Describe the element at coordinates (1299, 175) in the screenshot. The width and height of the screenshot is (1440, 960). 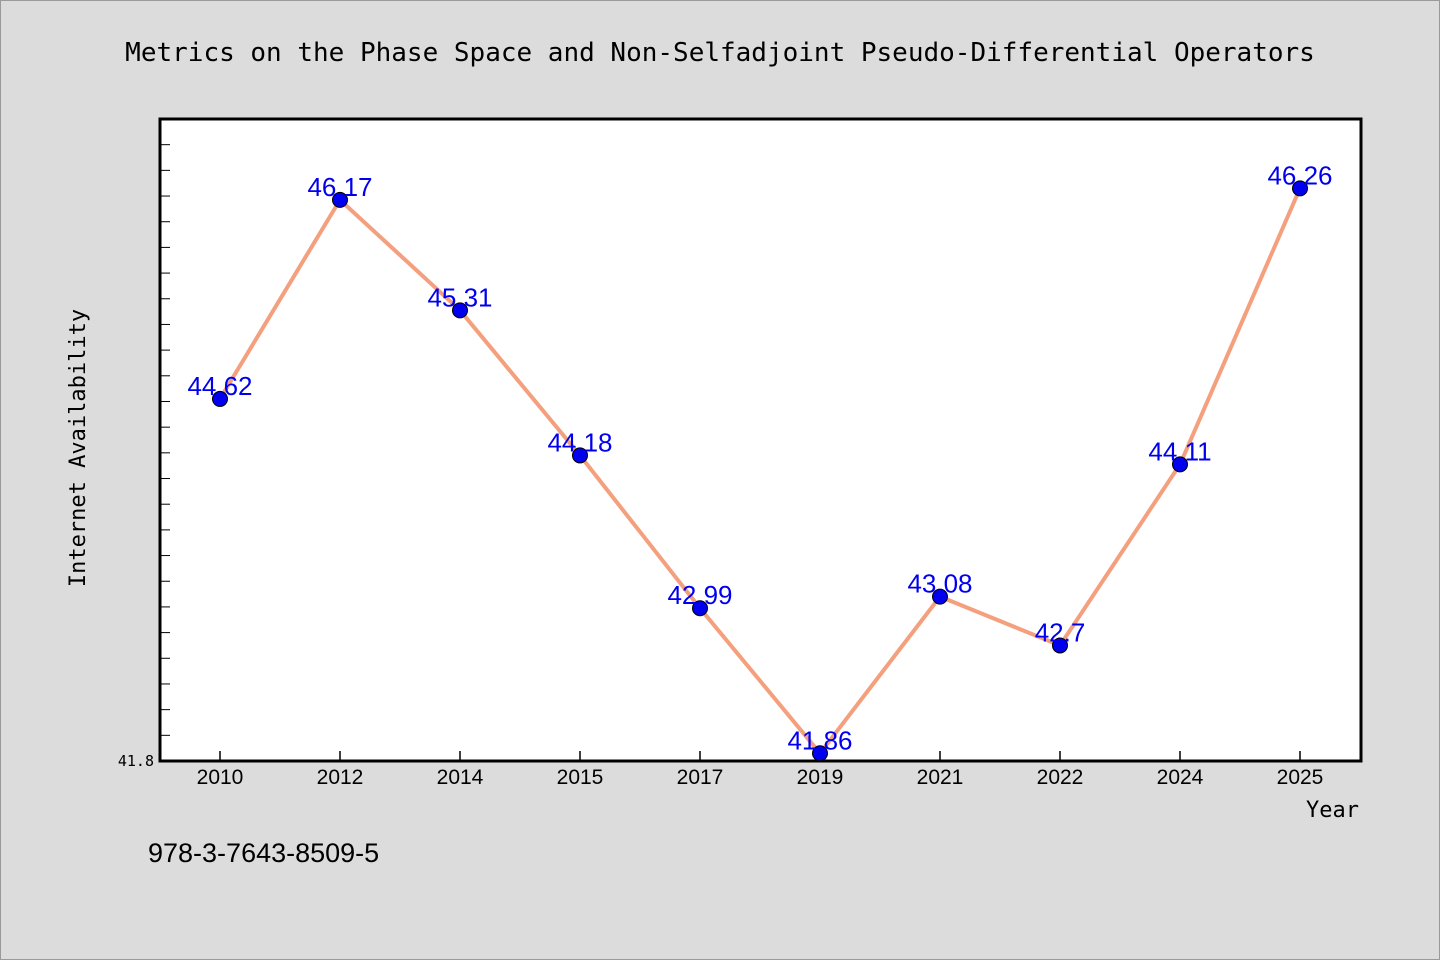
I see `data-label: 46.26` at that location.